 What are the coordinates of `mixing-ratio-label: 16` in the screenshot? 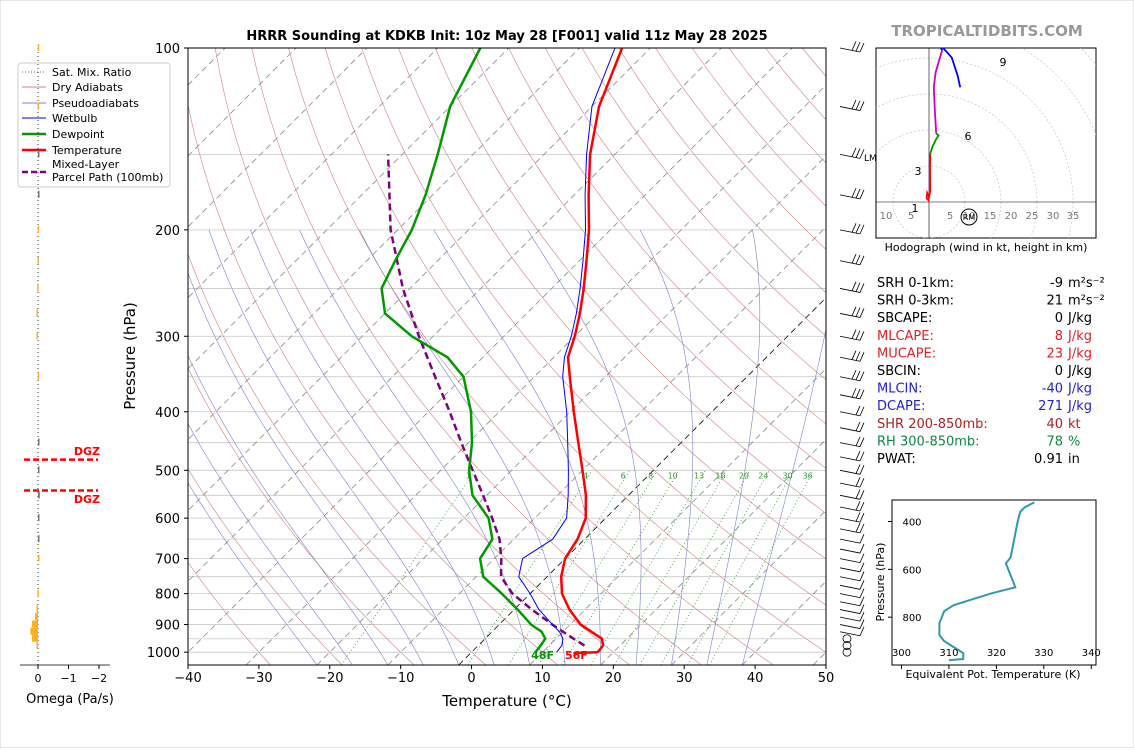 It's located at (720, 476).